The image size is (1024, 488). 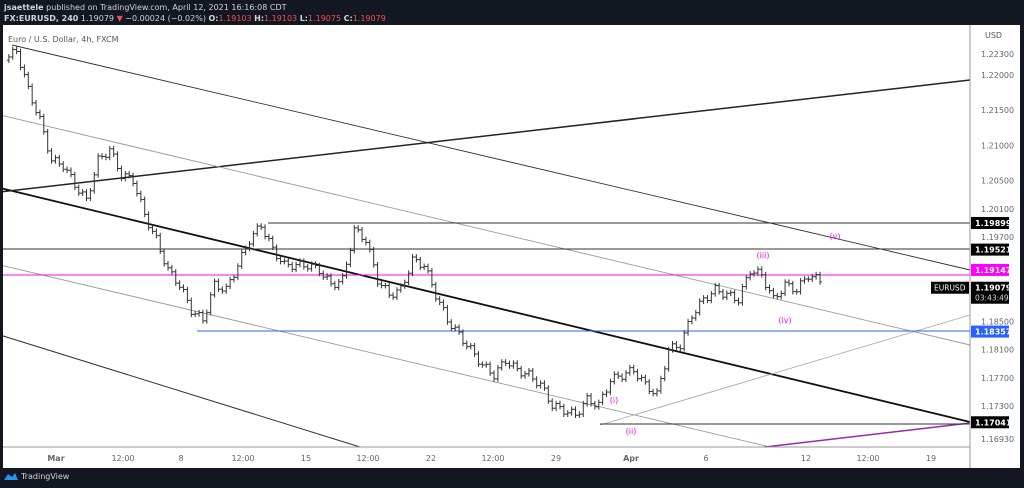 I want to click on time-tick: 8, so click(x=180, y=458).